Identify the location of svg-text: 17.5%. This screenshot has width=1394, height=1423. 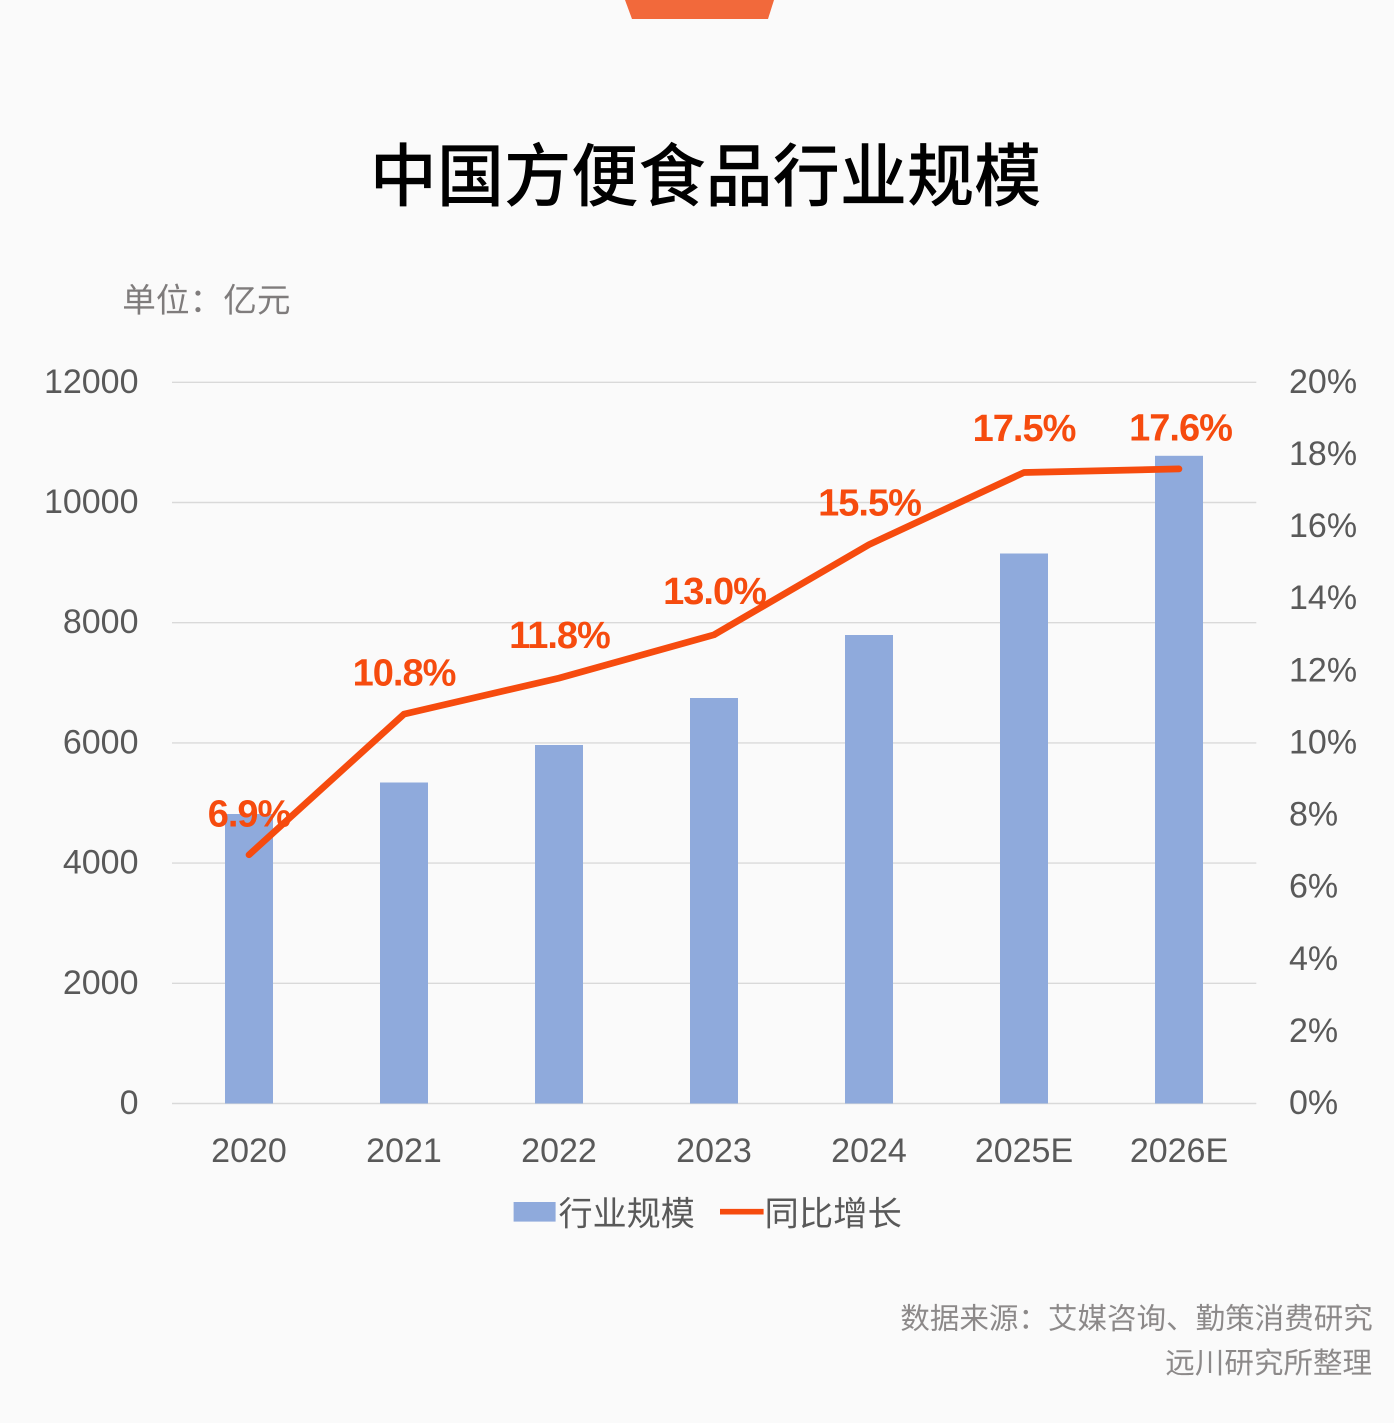
(1024, 429).